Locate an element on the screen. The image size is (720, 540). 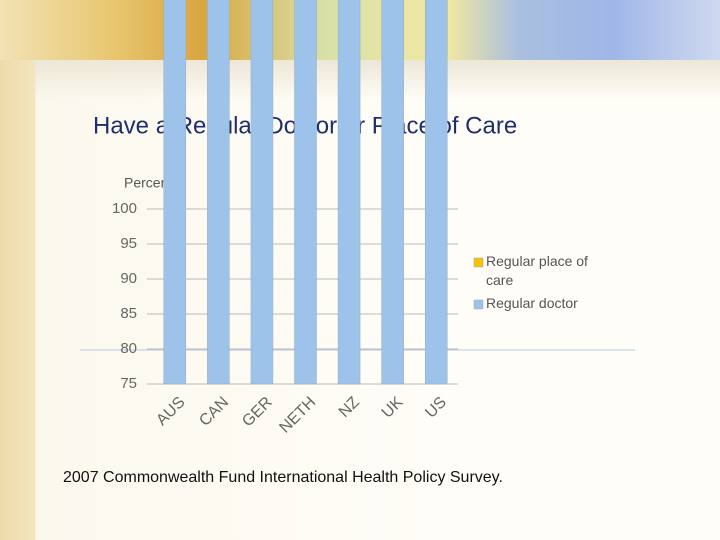
y-axis-label: Percent is located at coordinates (148, 183).